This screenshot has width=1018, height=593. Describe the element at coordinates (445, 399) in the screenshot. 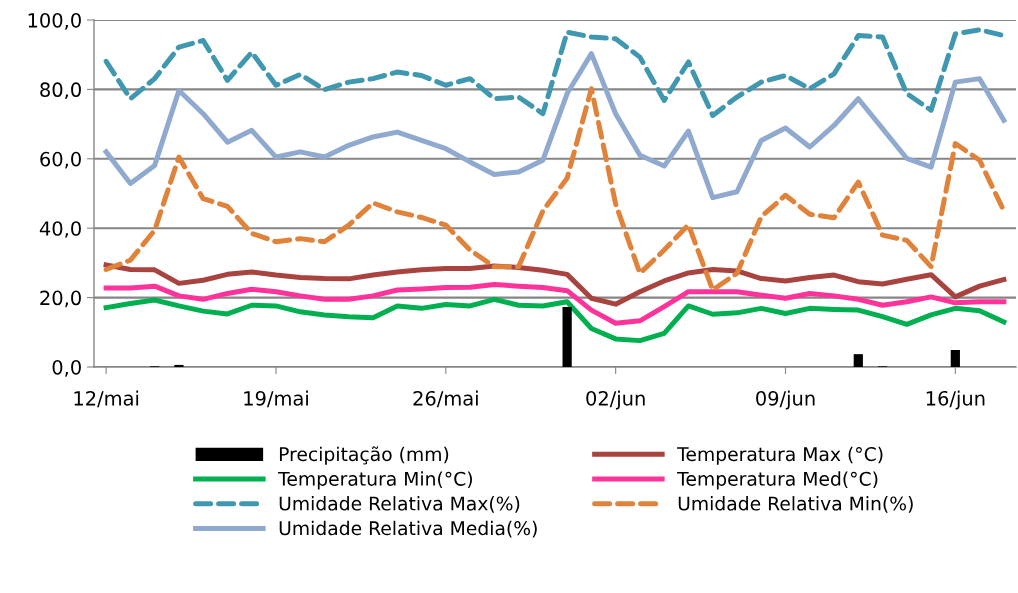

I see `x-tick-label: 26/mai` at that location.